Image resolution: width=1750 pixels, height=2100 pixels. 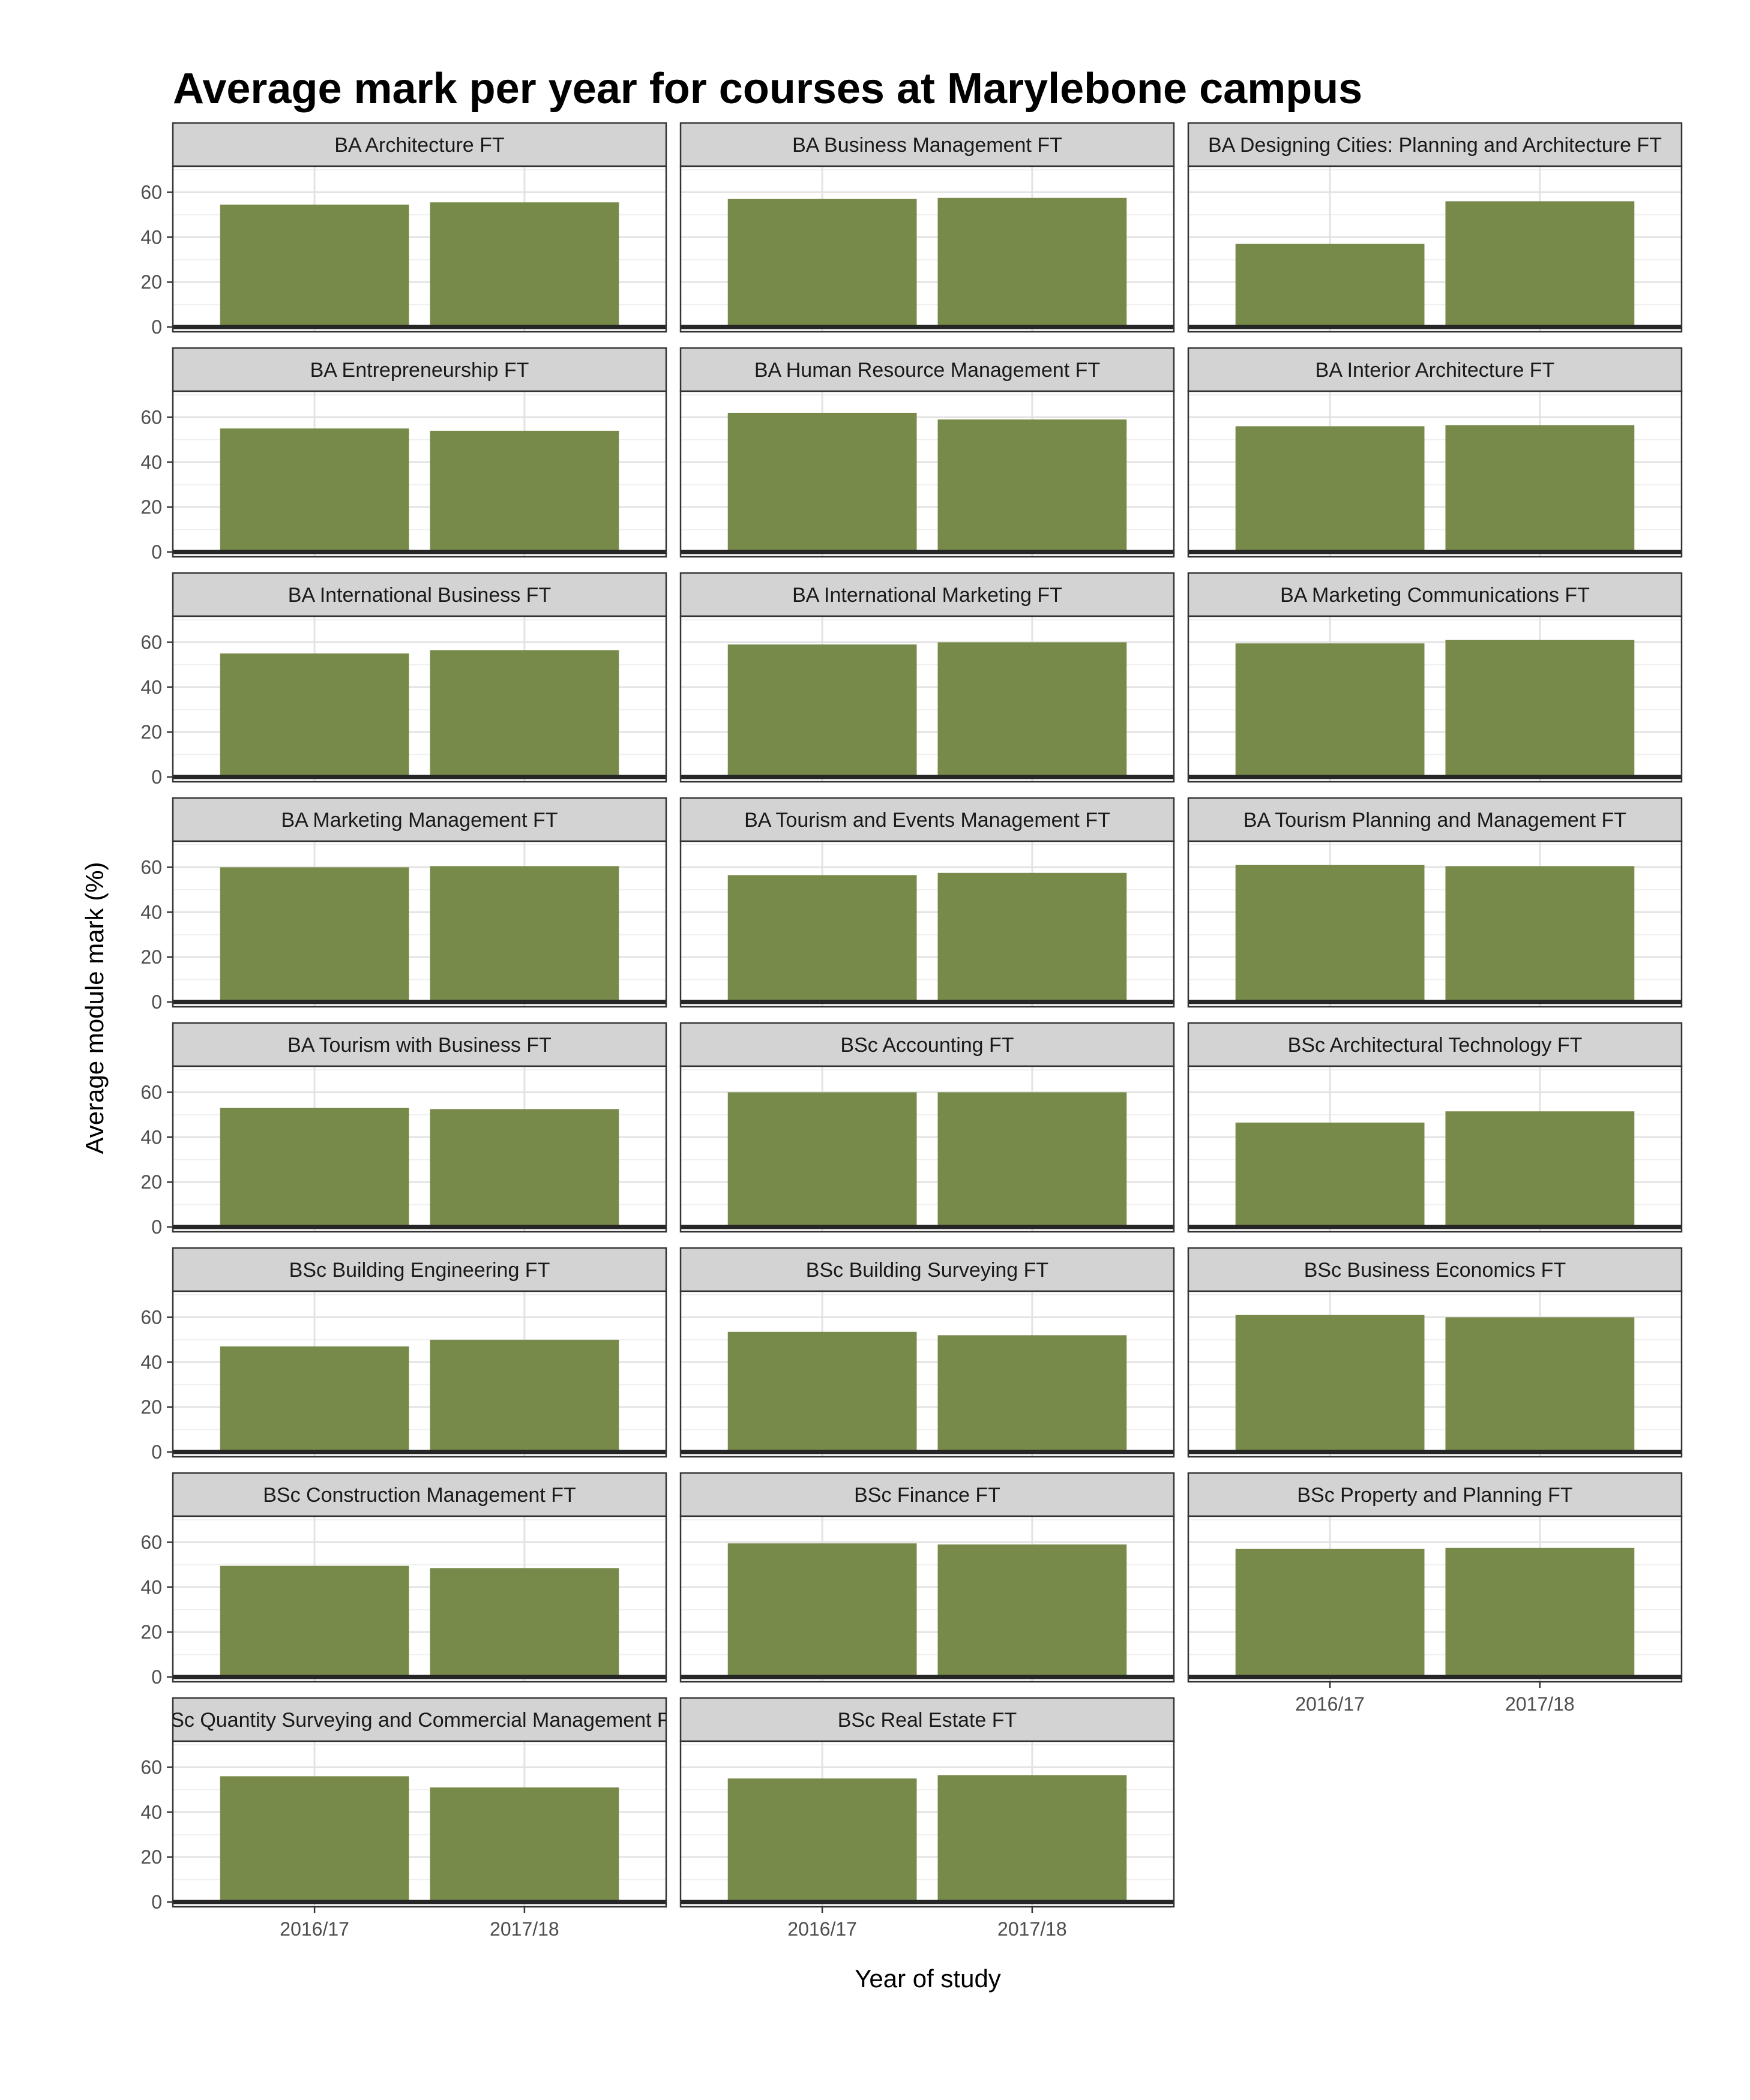 What do you see at coordinates (1330, 1704) in the screenshot?
I see `x-tick-label: 2016/17` at bounding box center [1330, 1704].